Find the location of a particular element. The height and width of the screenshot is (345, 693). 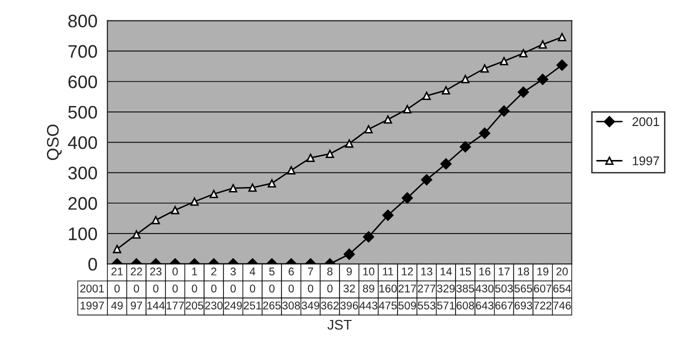

text: 2001 is located at coordinates (92, 288).